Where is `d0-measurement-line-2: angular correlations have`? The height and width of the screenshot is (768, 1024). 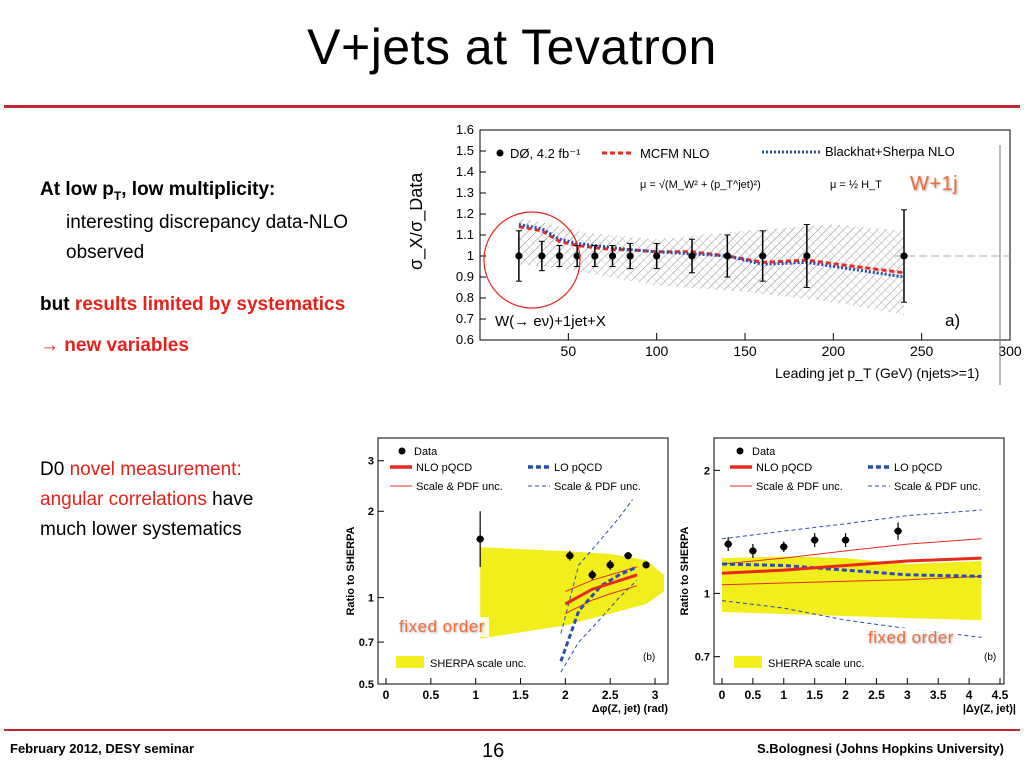 d0-measurement-line-2: angular correlations have is located at coordinates (147, 499).